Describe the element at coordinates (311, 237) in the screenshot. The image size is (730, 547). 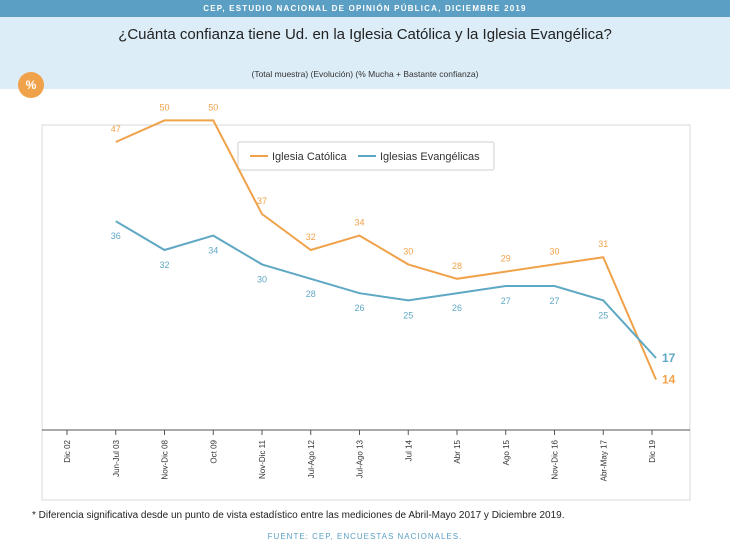
I see `data-label-catolica: 32` at that location.